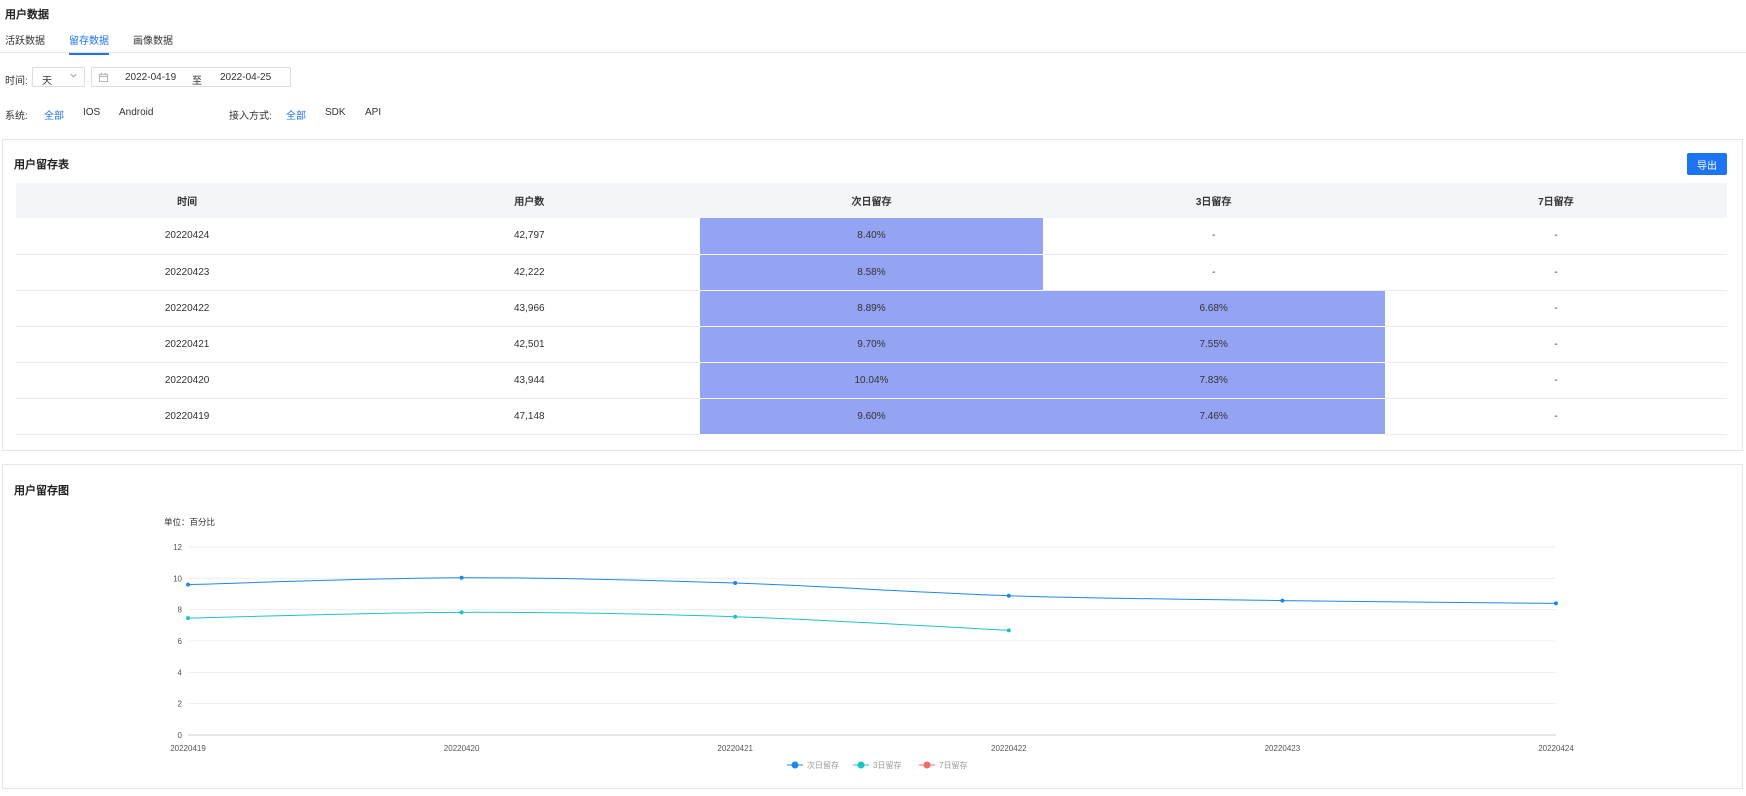 This screenshot has height=796, width=1746. I want to click on svg-text: 次日留存, so click(823, 765).